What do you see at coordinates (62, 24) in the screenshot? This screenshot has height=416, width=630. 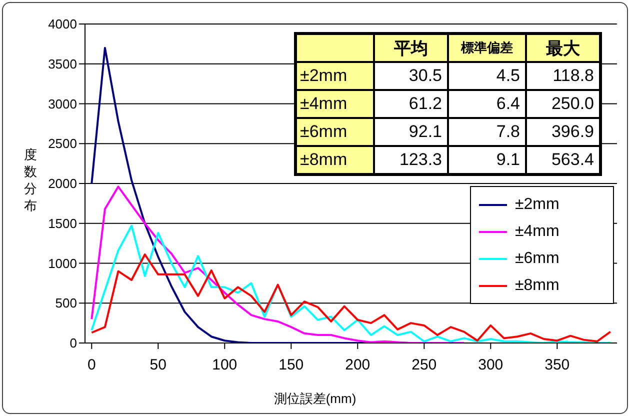 I see `y-tick-label: 4000` at bounding box center [62, 24].